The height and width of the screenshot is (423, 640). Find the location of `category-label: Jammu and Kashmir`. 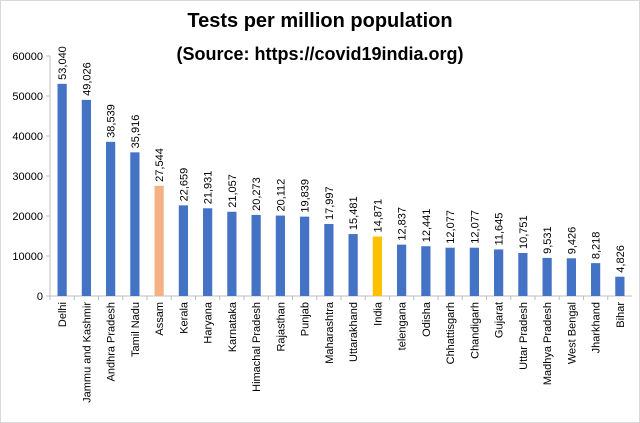

category-label: Jammu and Kashmir is located at coordinates (87, 352).